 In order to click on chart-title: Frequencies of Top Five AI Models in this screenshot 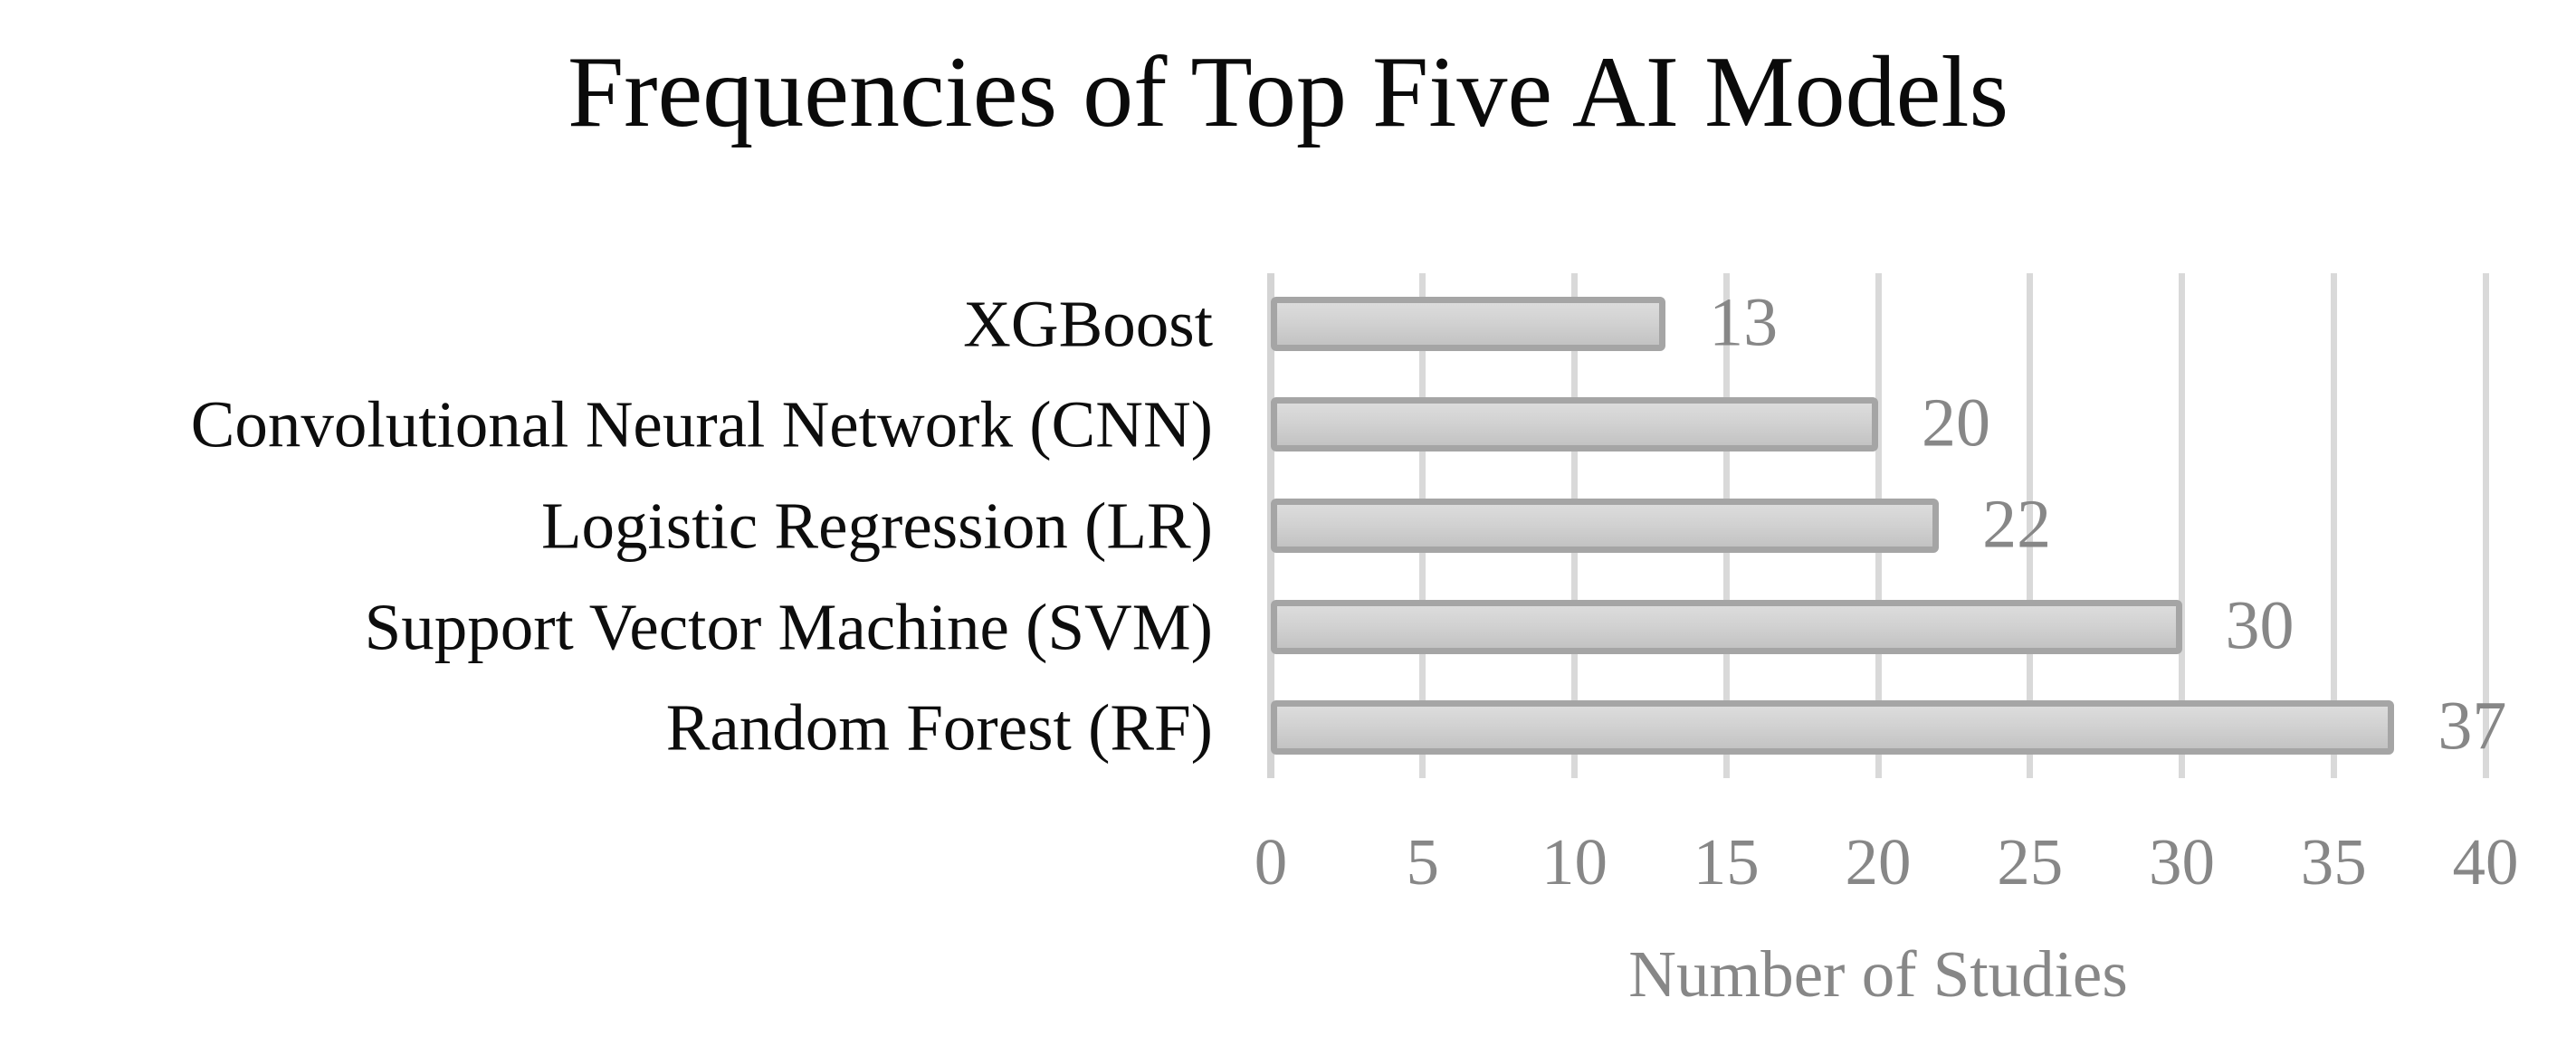, I will do `click(1288, 92)`.